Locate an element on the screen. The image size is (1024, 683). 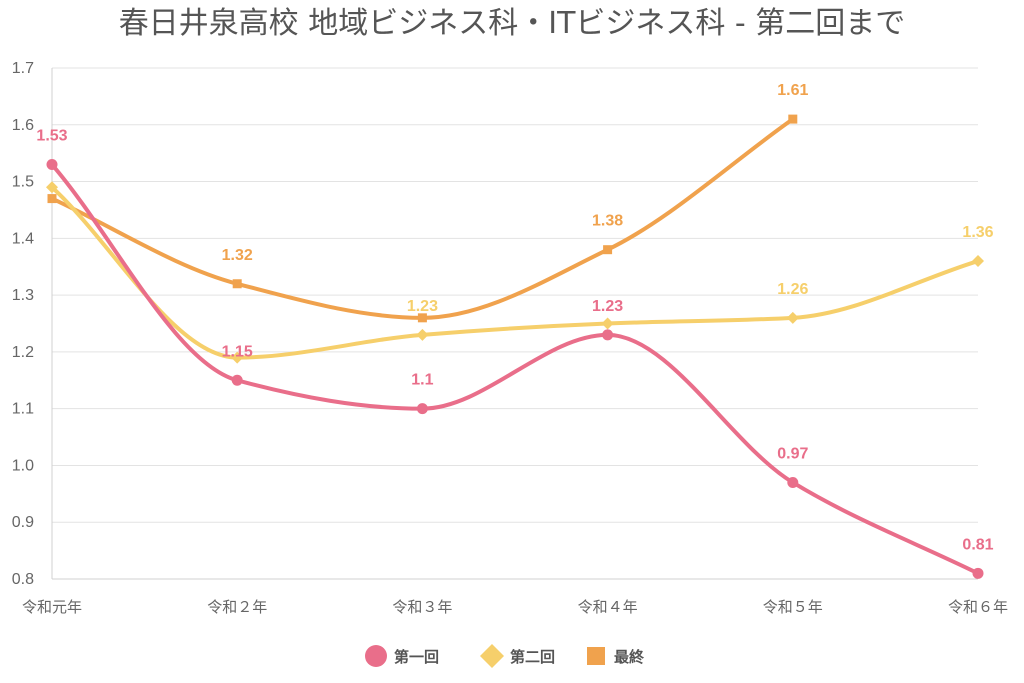
data-label: 0.97 is located at coordinates (792, 453).